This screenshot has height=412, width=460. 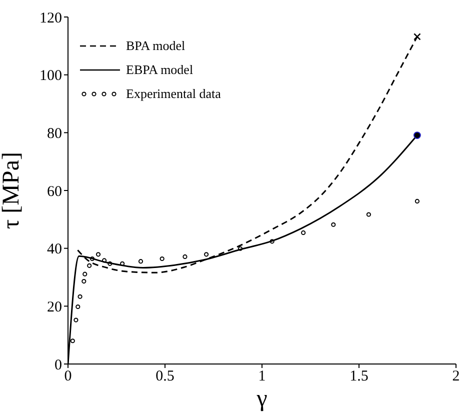 What do you see at coordinates (262, 376) in the screenshot?
I see `x-tick-label: 1` at bounding box center [262, 376].